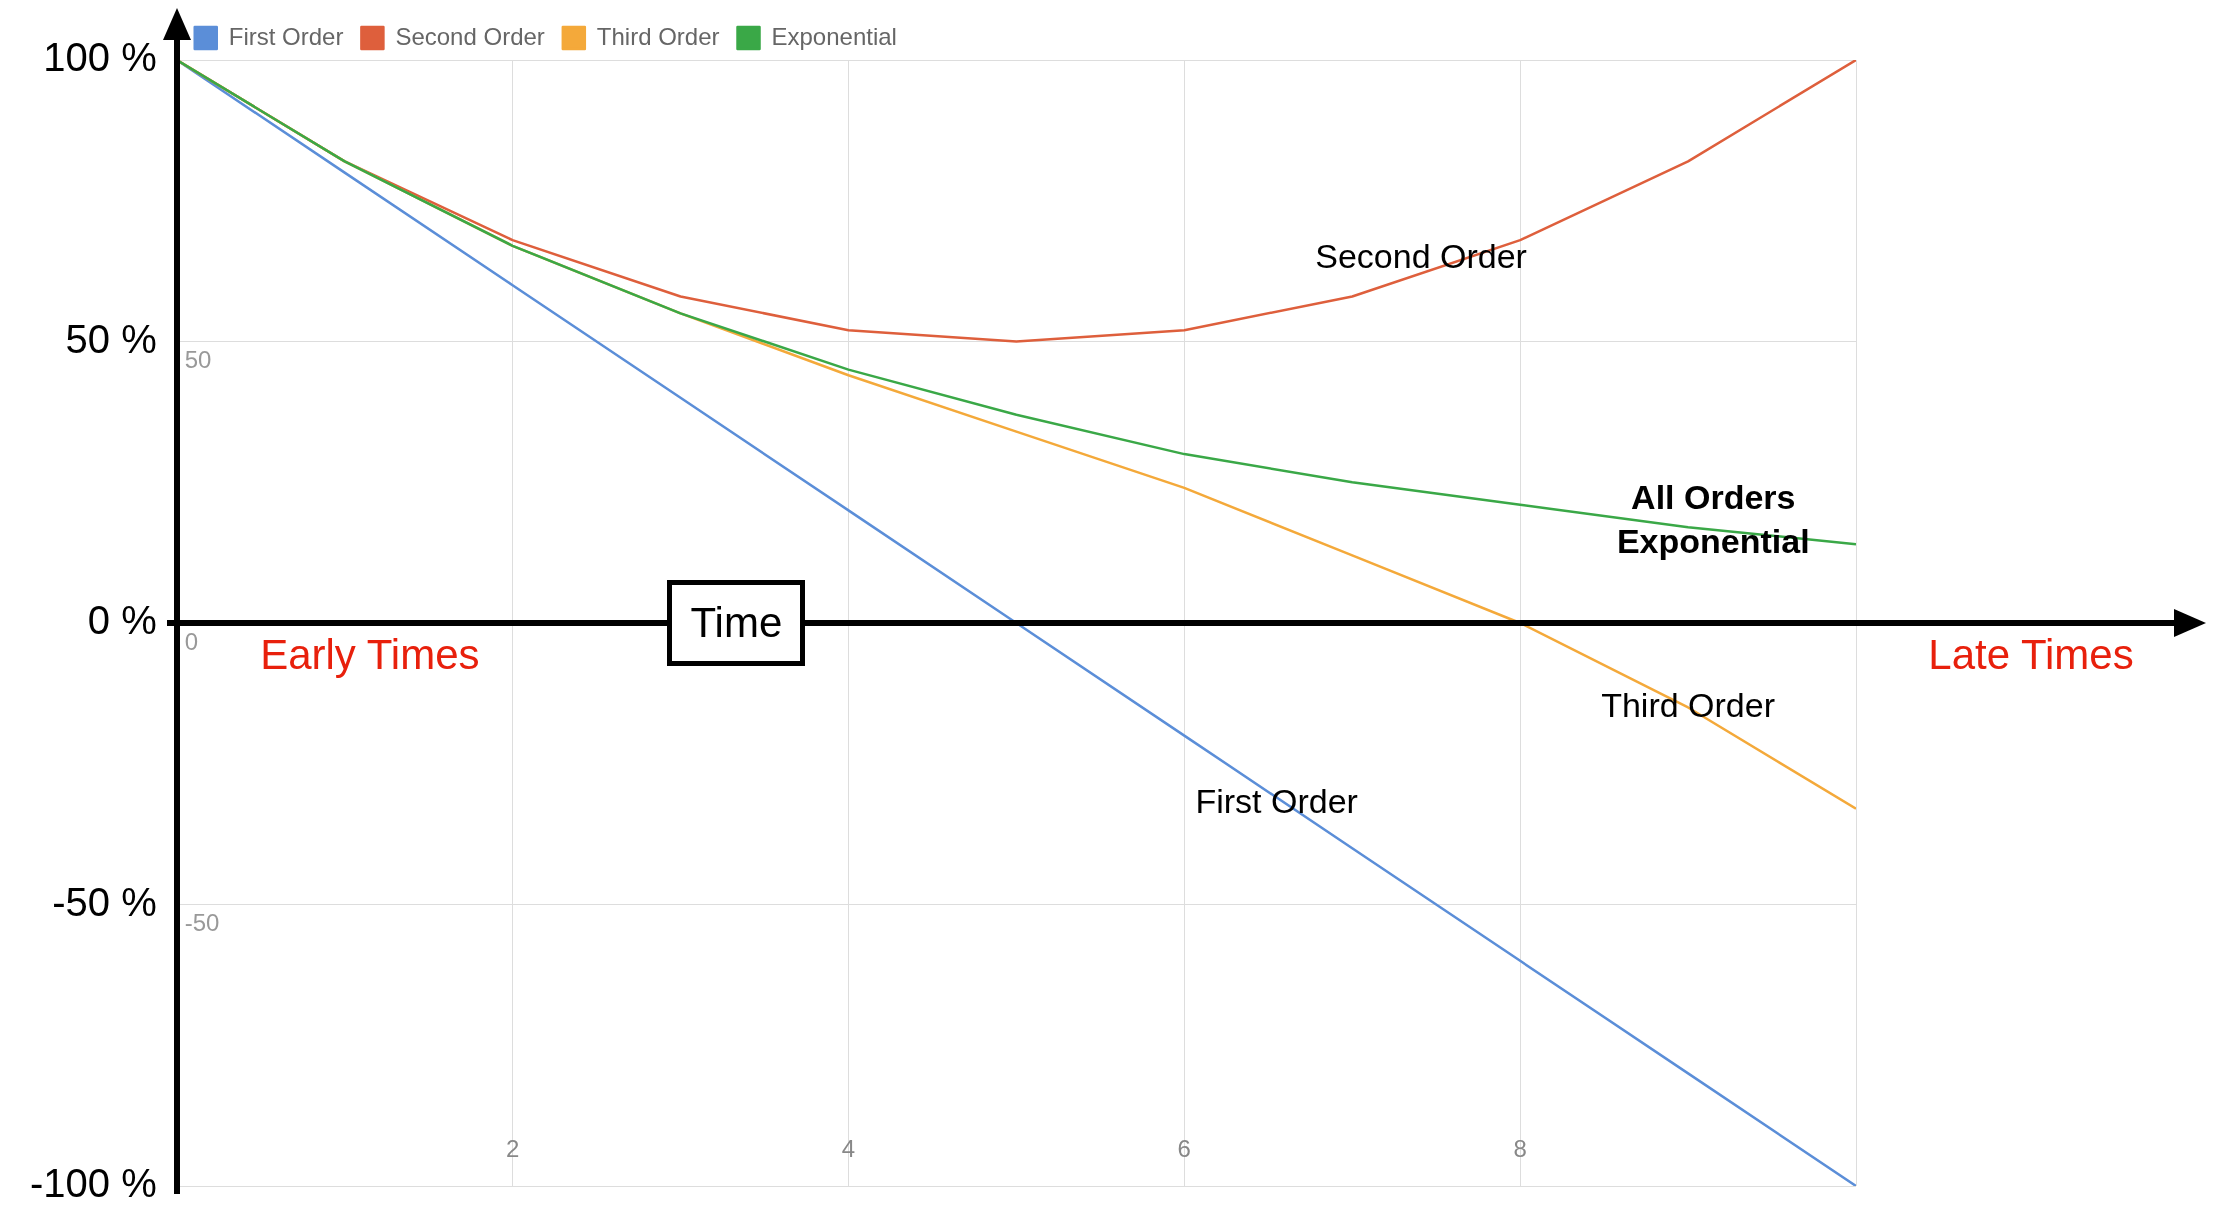  I want to click on x-tick-label: 8, so click(1520, 1149).